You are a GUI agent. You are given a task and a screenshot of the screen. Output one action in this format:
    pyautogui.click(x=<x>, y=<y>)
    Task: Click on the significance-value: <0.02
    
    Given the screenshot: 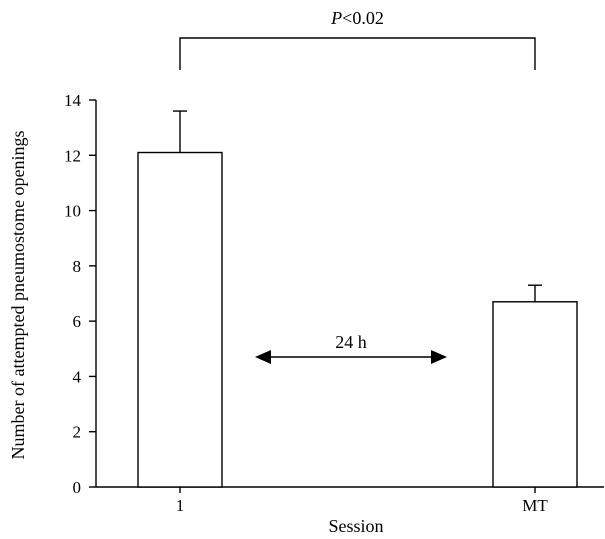 What is the action you would take?
    pyautogui.click(x=363, y=18)
    